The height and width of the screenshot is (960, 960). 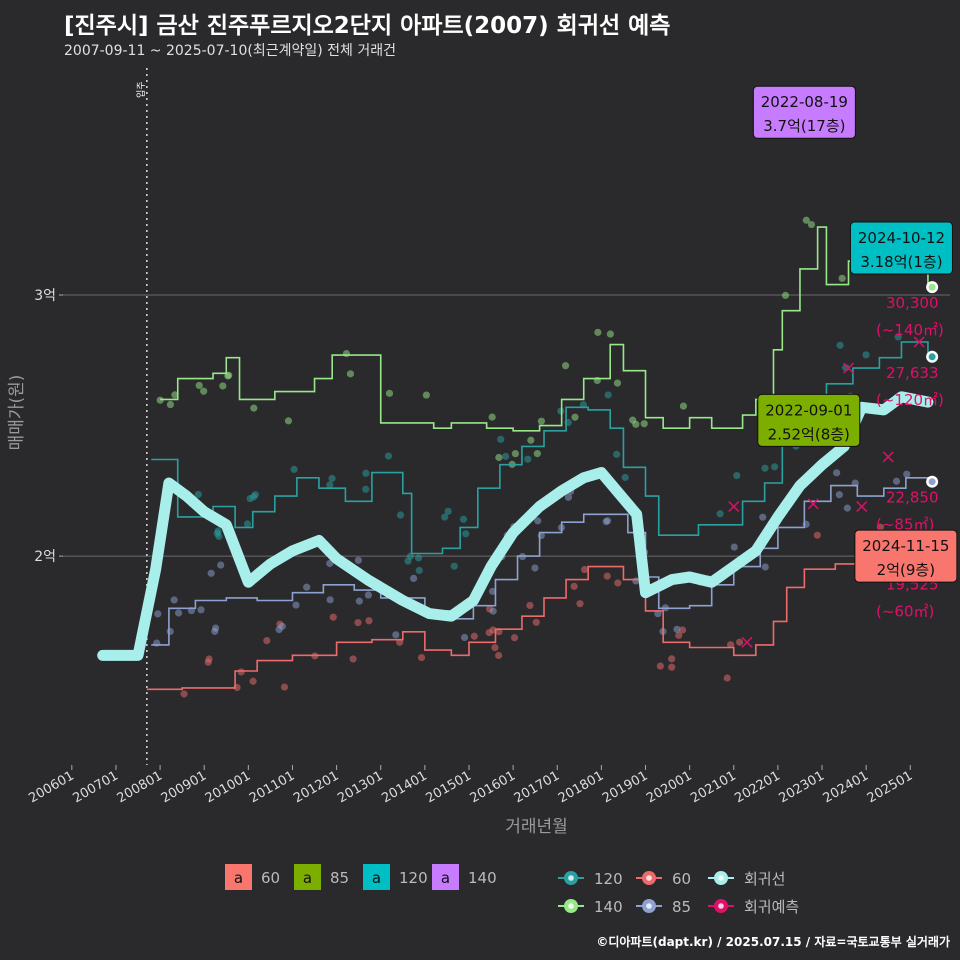 I want to click on forecast-marker-core, so click(x=932, y=357).